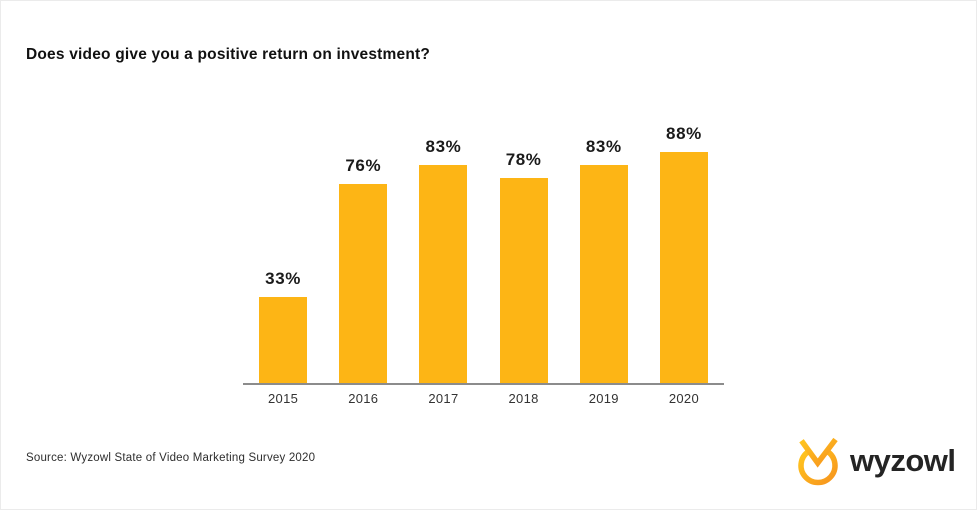 This screenshot has height=510, width=977. I want to click on wyzowl-owl-icon, so click(818, 461).